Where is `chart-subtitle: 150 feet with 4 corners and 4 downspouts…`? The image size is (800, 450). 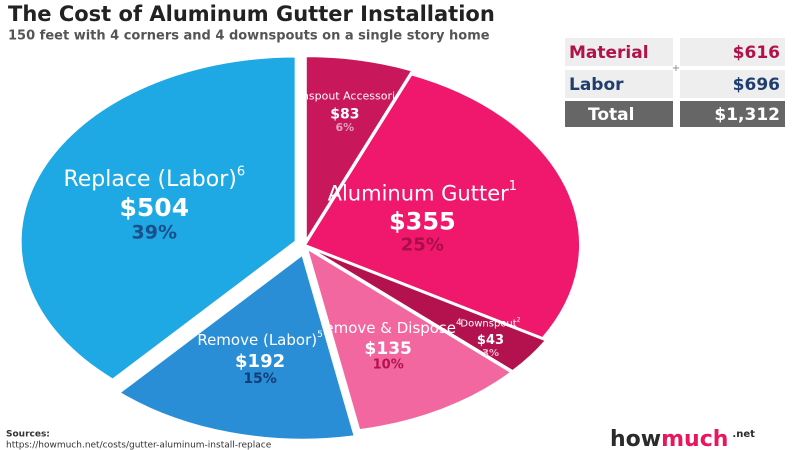 chart-subtitle: 150 feet with 4 corners and 4 downspouts… is located at coordinates (249, 36).